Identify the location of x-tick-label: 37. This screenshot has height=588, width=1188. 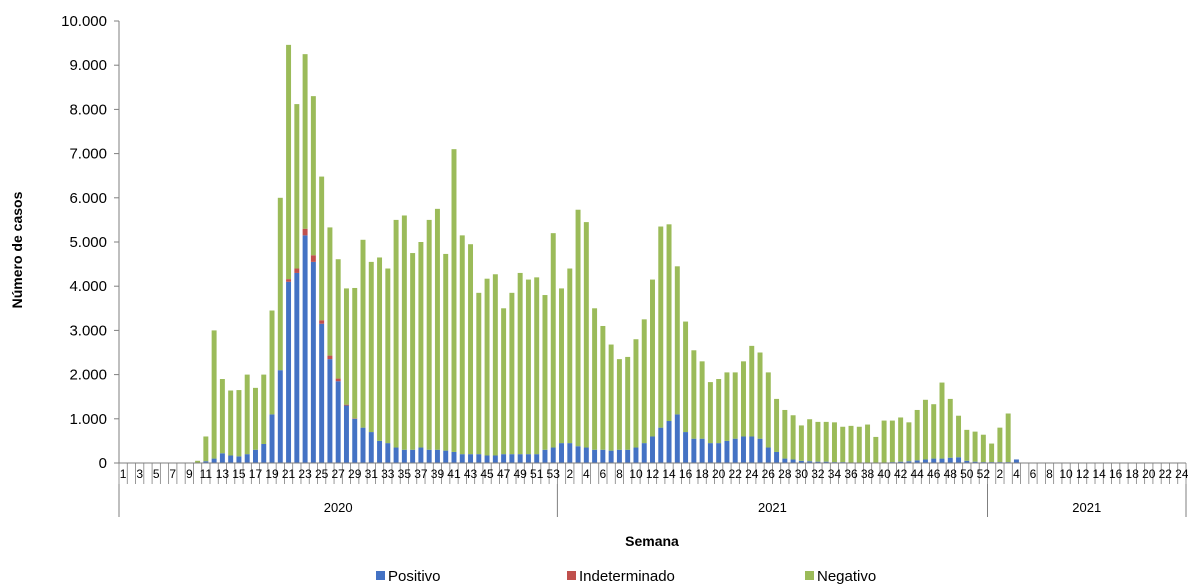
(421, 474).